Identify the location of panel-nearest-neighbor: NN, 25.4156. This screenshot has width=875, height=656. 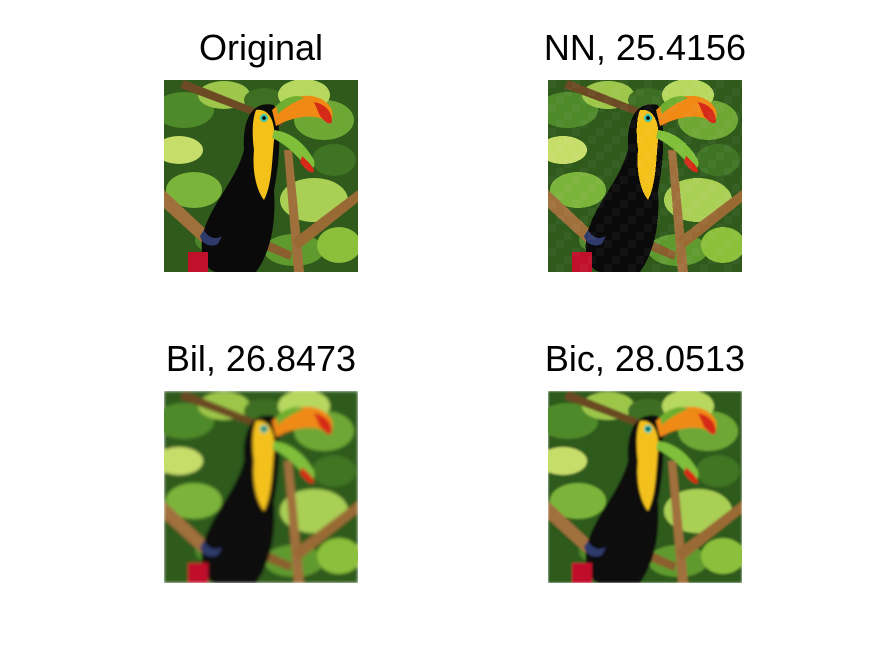
(645, 150).